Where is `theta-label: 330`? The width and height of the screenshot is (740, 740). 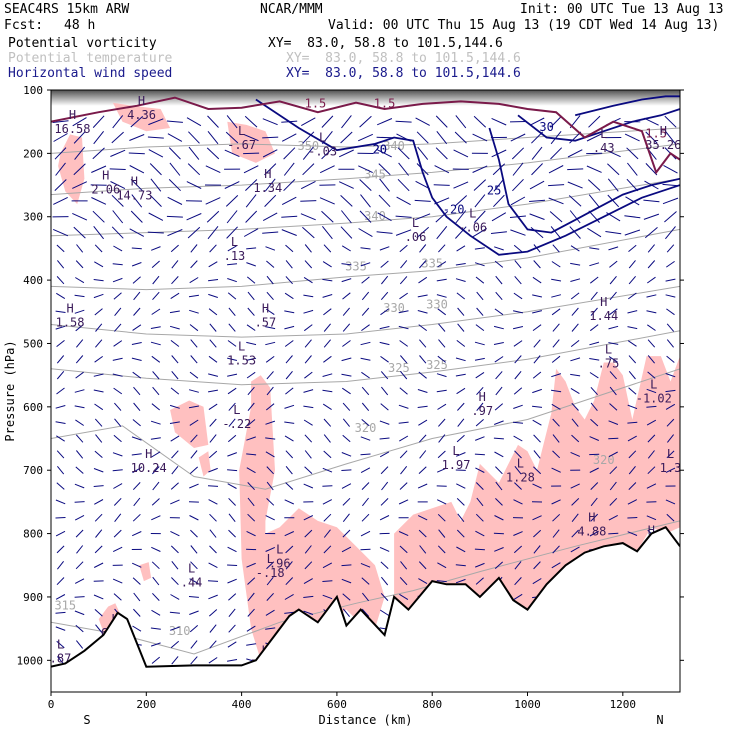 theta-label: 330 is located at coordinates (394, 308).